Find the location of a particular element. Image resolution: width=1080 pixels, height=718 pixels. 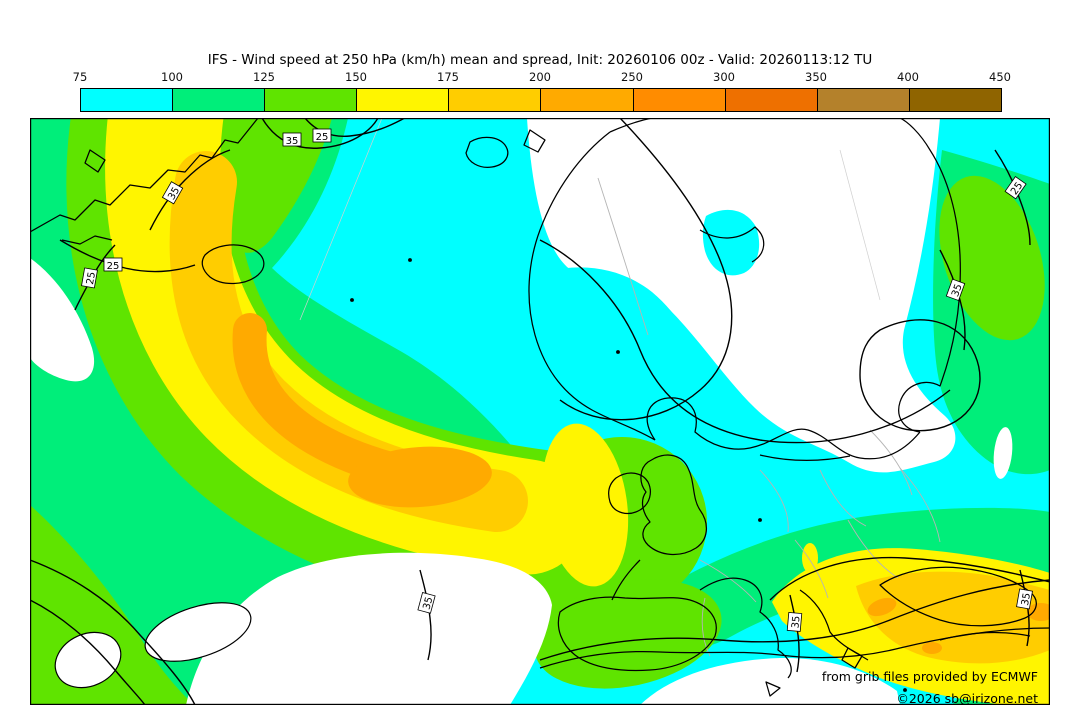

colorbar-tick-label: 450 is located at coordinates (1000, 77).